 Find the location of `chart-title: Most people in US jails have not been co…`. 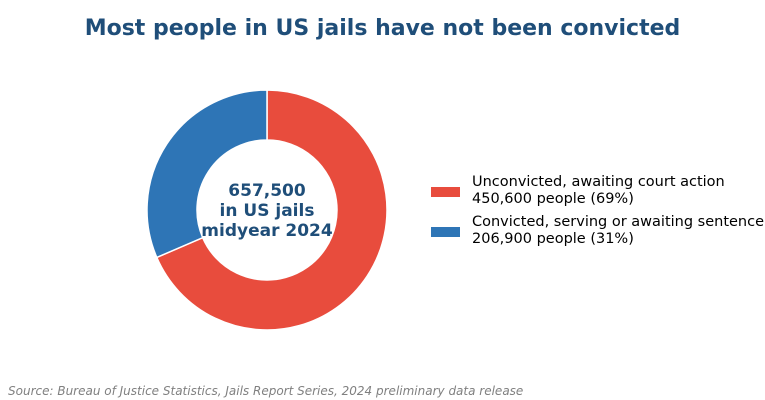

chart-title: Most people in US jails have not been co… is located at coordinates (382, 28).